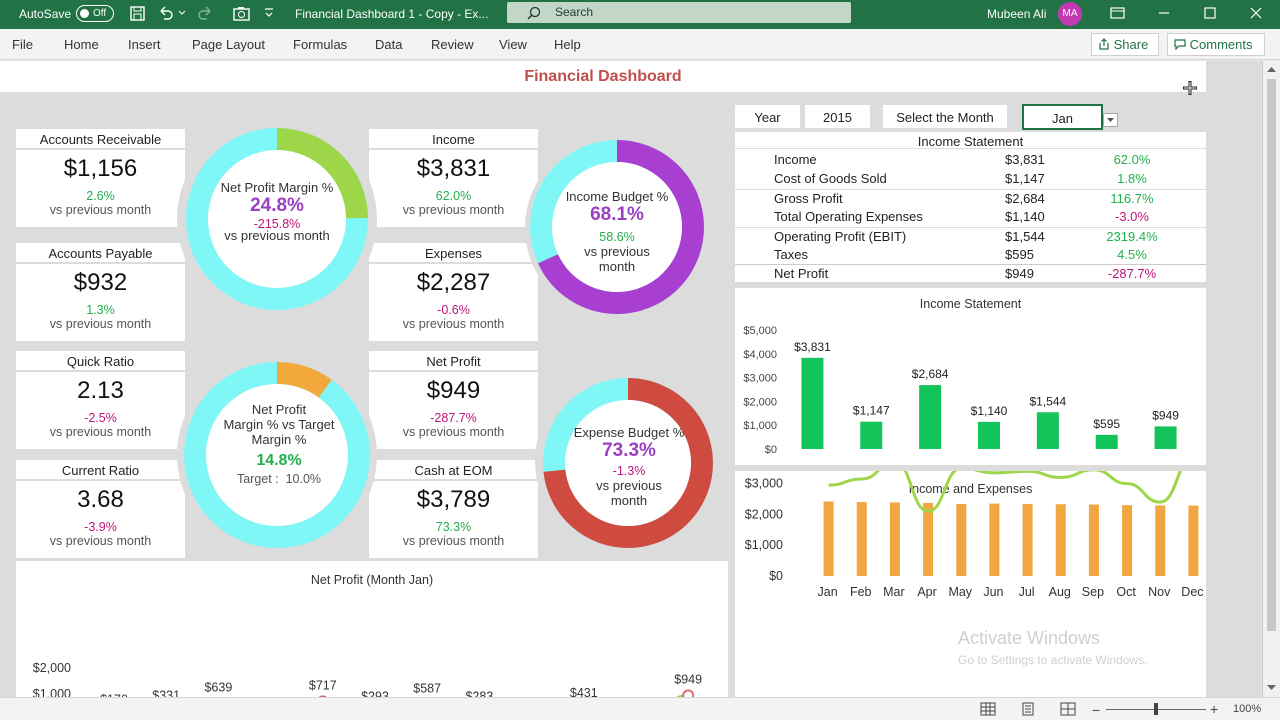  What do you see at coordinates (617, 227) in the screenshot?
I see `ring-income-budget-fill` at bounding box center [617, 227].